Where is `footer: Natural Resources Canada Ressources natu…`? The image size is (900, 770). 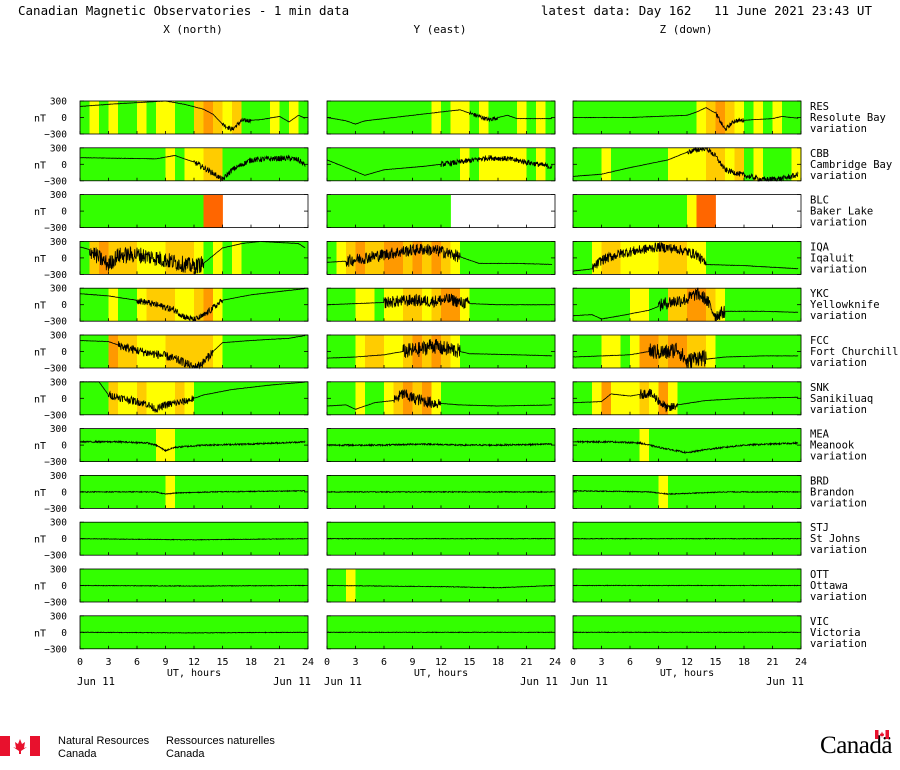
footer: Natural Resources Canada Ressources natu… is located at coordinates (450, 749).